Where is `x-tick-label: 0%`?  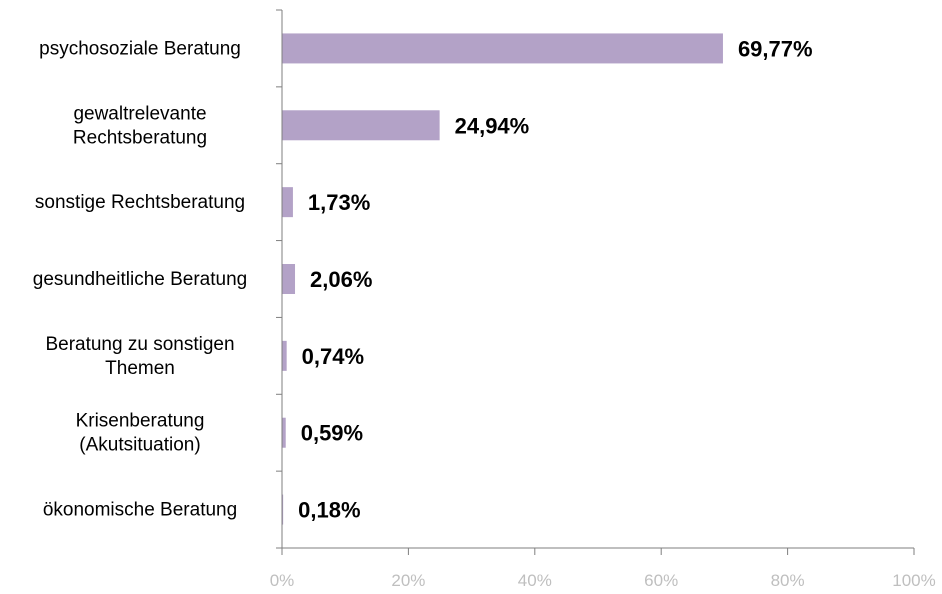
x-tick-label: 0% is located at coordinates (282, 580).